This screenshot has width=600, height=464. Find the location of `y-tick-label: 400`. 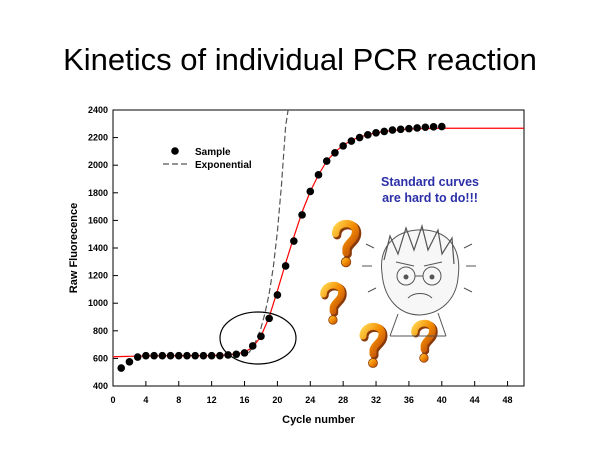

y-tick-label: 400 is located at coordinates (100, 386).